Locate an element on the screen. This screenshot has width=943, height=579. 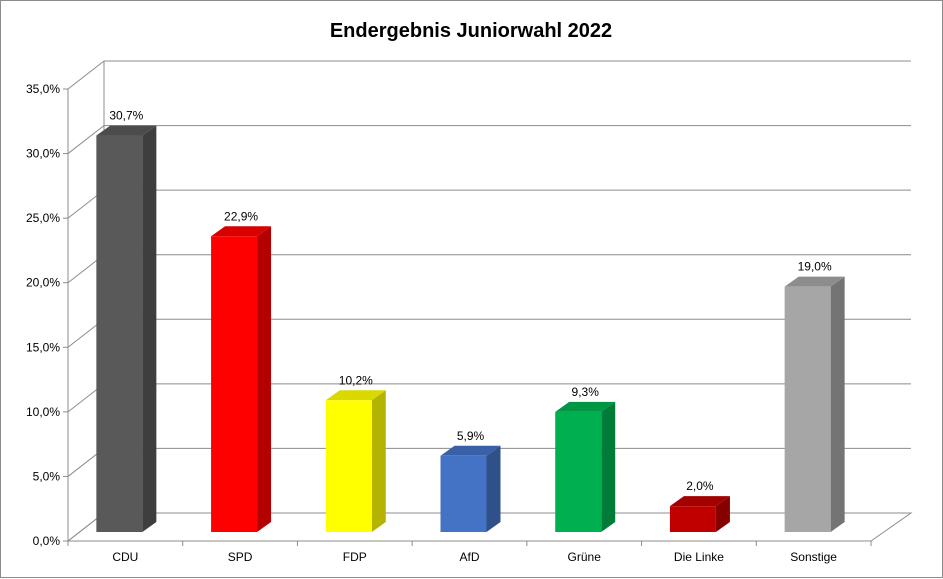
x-tick-label: AfD is located at coordinates (469, 557).